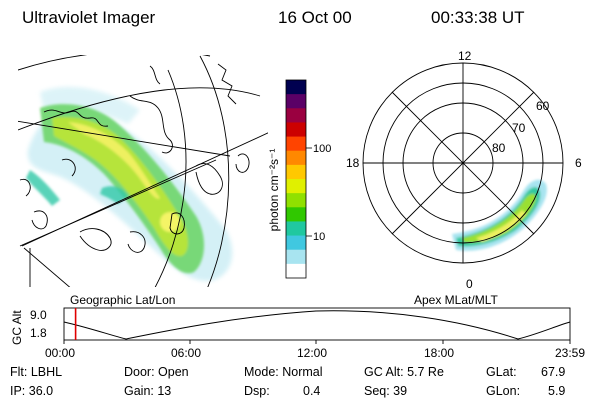 Image resolution: width=600 pixels, height=400 pixels. What do you see at coordinates (115, 189) in the screenshot?
I see `geo-auroral-band` at bounding box center [115, 189].